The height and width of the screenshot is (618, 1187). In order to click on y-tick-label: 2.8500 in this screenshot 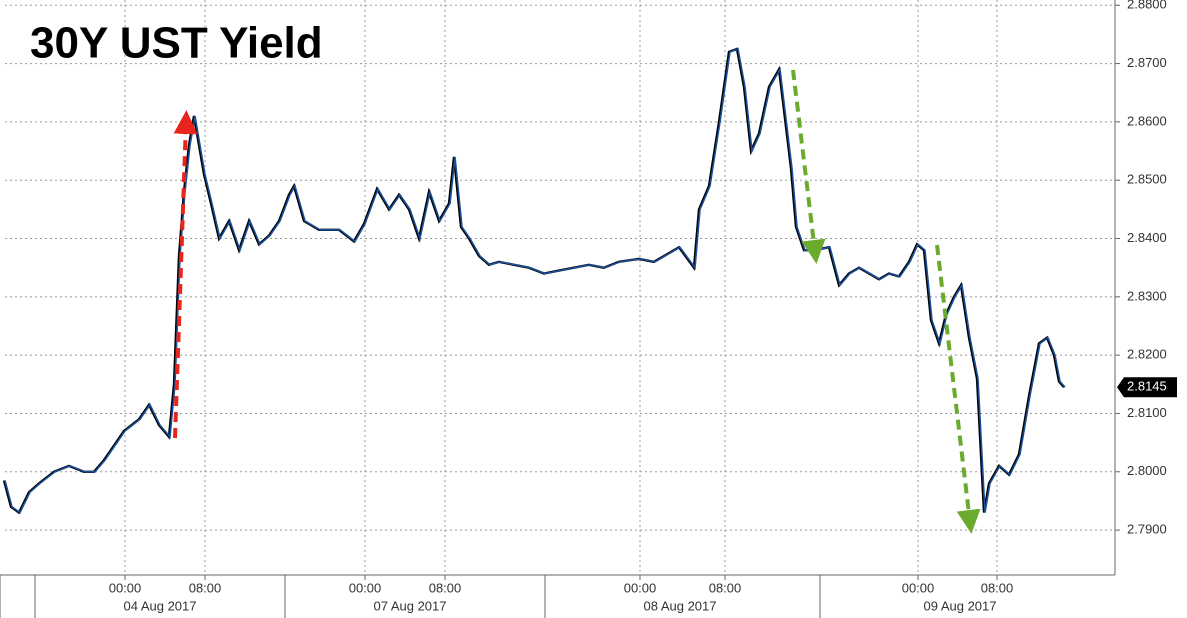, I will do `click(1147, 179)`.